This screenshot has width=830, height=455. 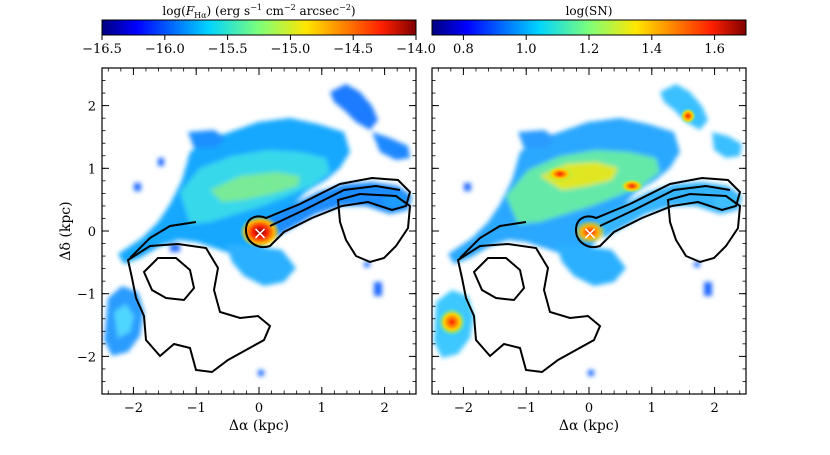 I want to click on right-lower-extension, so click(x=591, y=265).